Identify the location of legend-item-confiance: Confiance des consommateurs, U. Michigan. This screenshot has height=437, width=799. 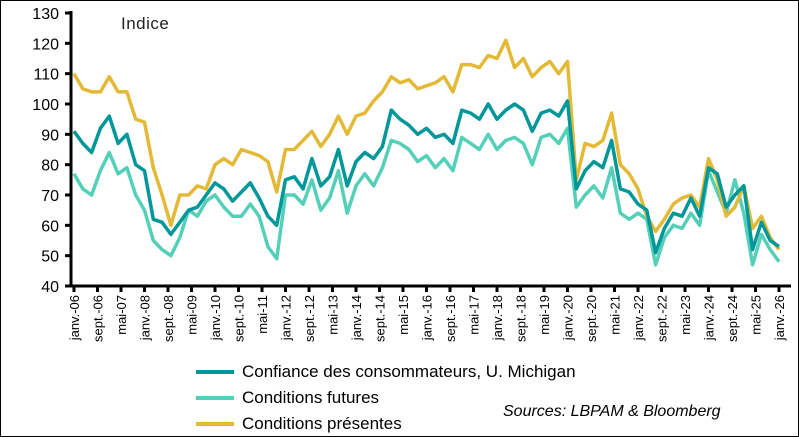
(386, 372).